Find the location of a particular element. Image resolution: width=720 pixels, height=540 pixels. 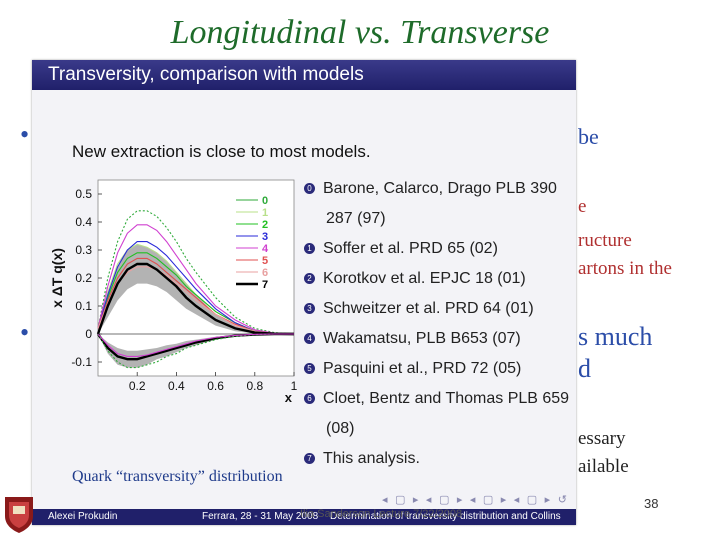

series-line-0-down is located at coordinates (195, 351).